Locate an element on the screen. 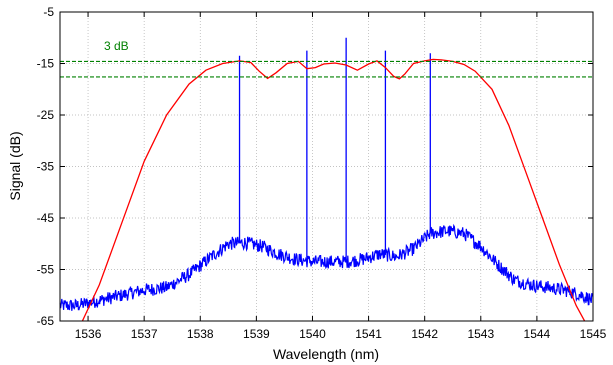 This screenshot has height=365, width=613. y-axis-title: Signal (dB) is located at coordinates (15, 165).